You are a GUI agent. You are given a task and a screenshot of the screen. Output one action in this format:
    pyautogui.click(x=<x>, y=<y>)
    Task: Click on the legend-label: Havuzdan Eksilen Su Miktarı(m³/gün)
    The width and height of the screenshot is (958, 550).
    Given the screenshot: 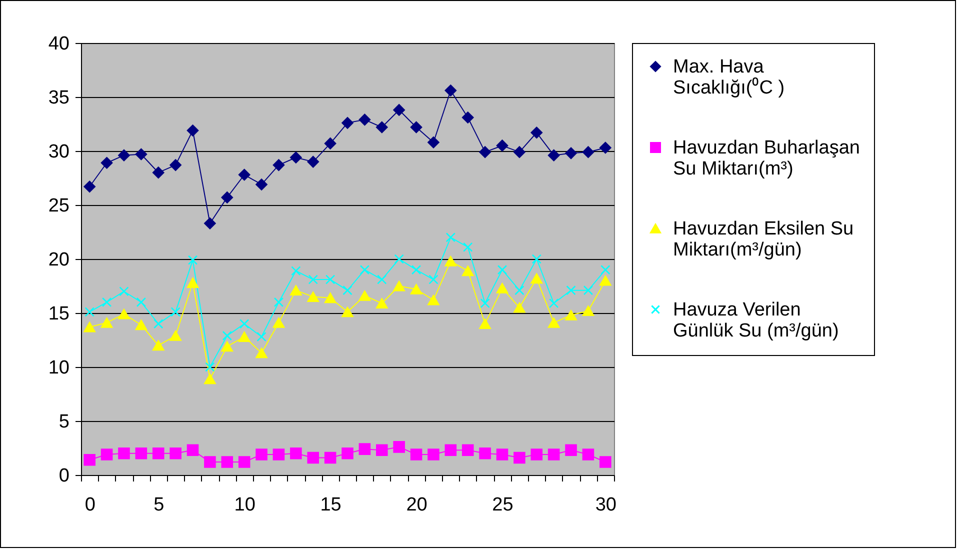 What is the action you would take?
    pyautogui.click(x=763, y=239)
    